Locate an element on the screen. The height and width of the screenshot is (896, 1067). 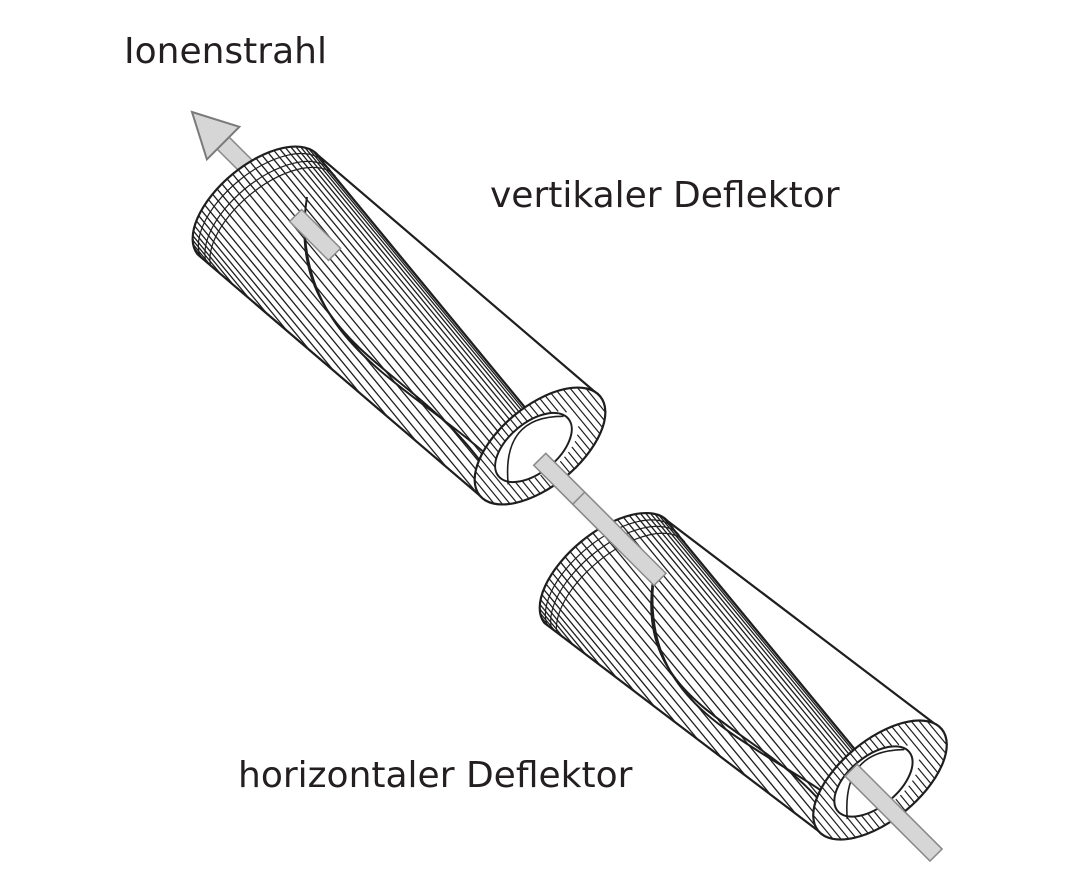
horizontal-deflector-outline is located at coordinates (740, 671).